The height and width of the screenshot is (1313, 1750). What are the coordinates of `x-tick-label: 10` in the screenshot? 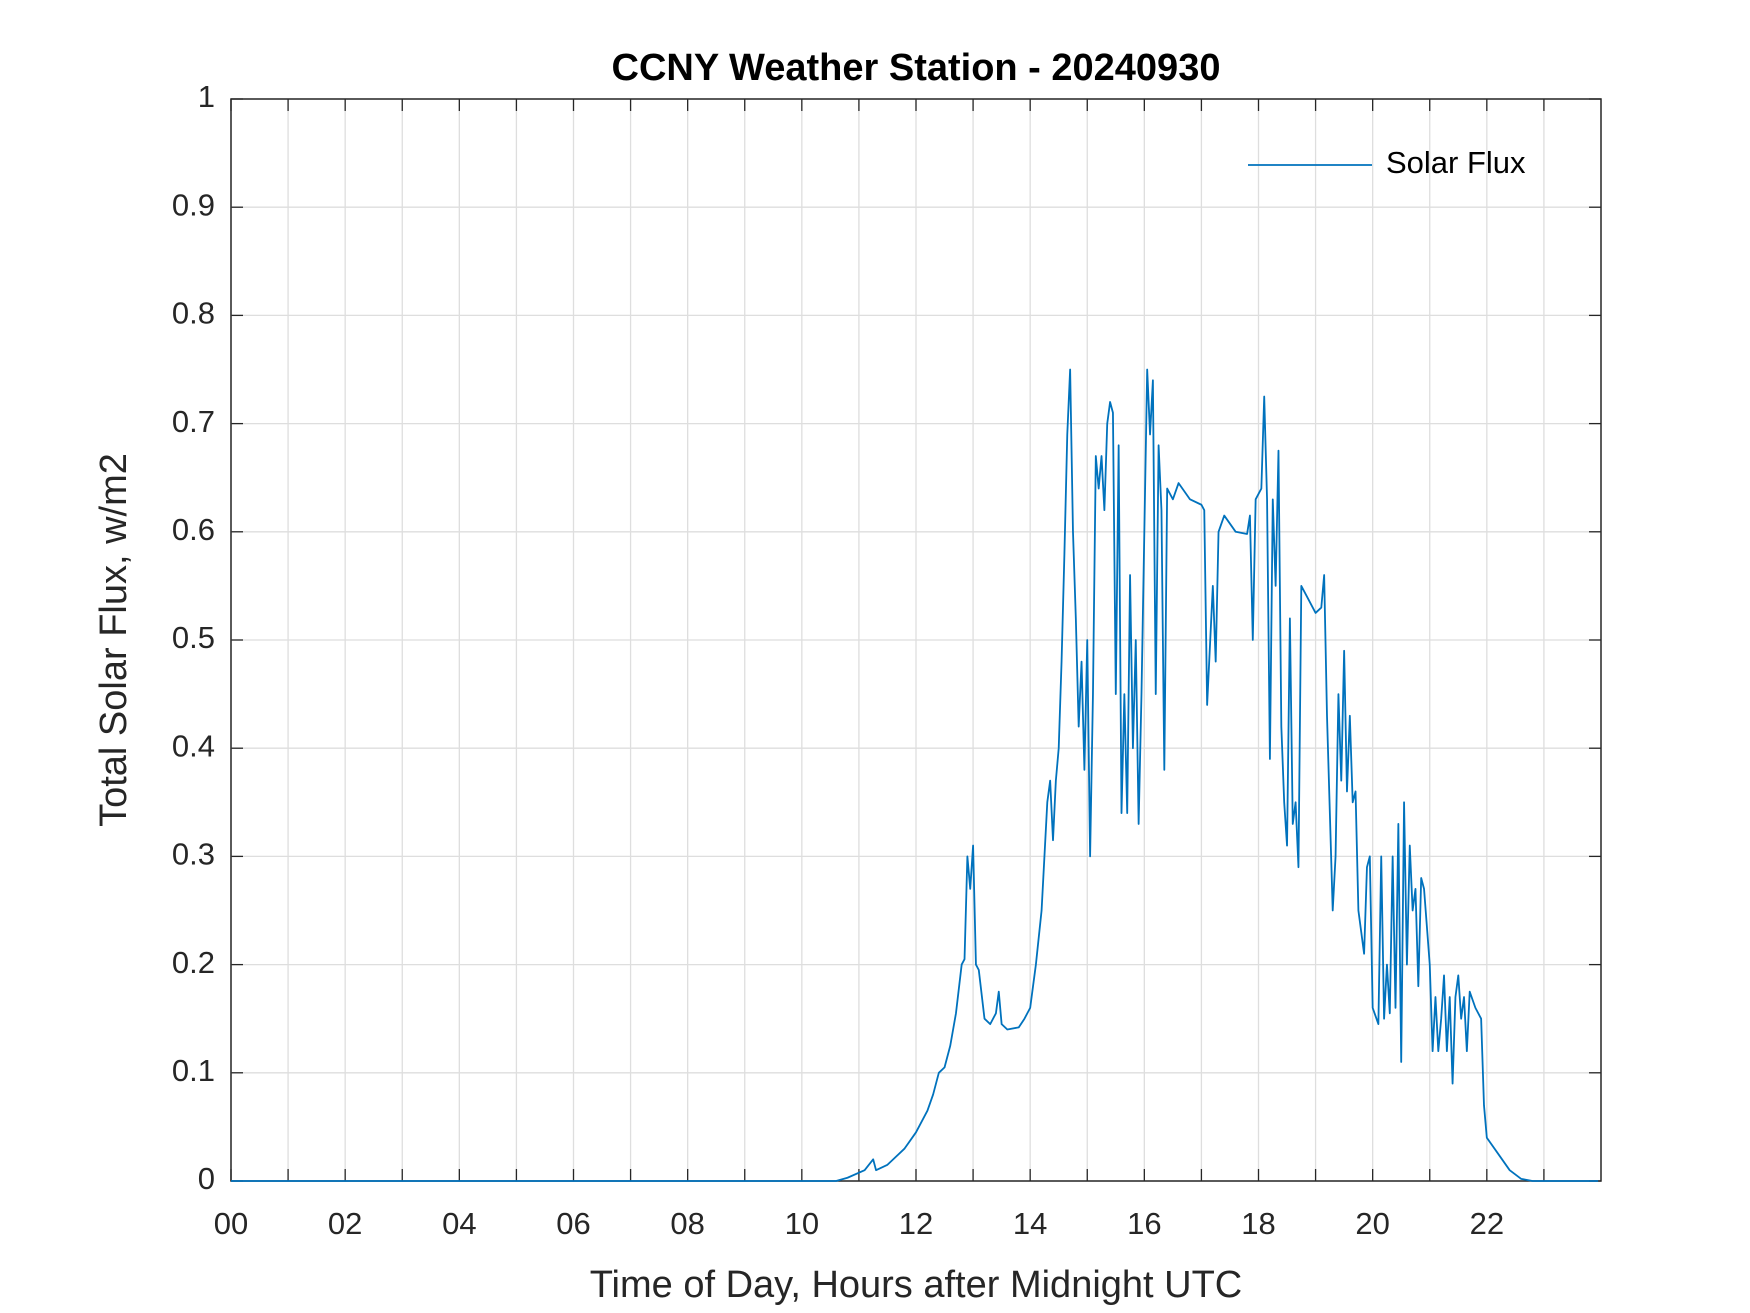 It's located at (802, 1223).